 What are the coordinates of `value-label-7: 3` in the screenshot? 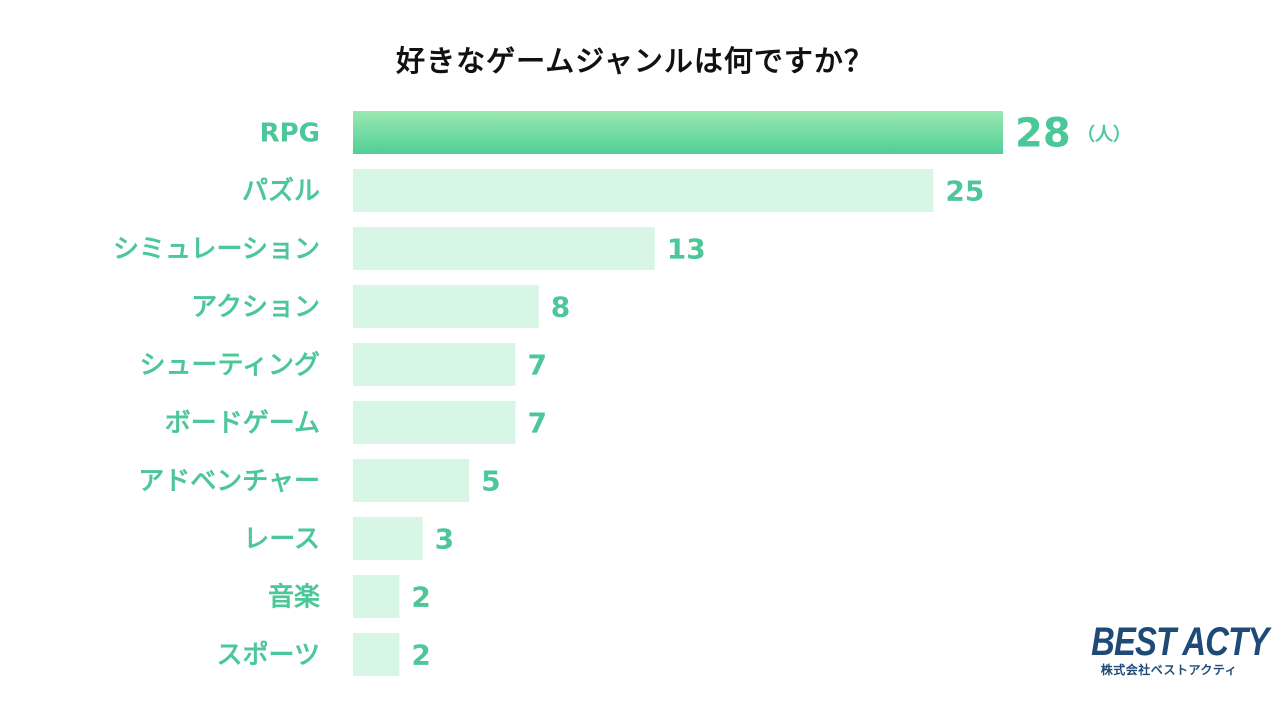 It's located at (444, 539).